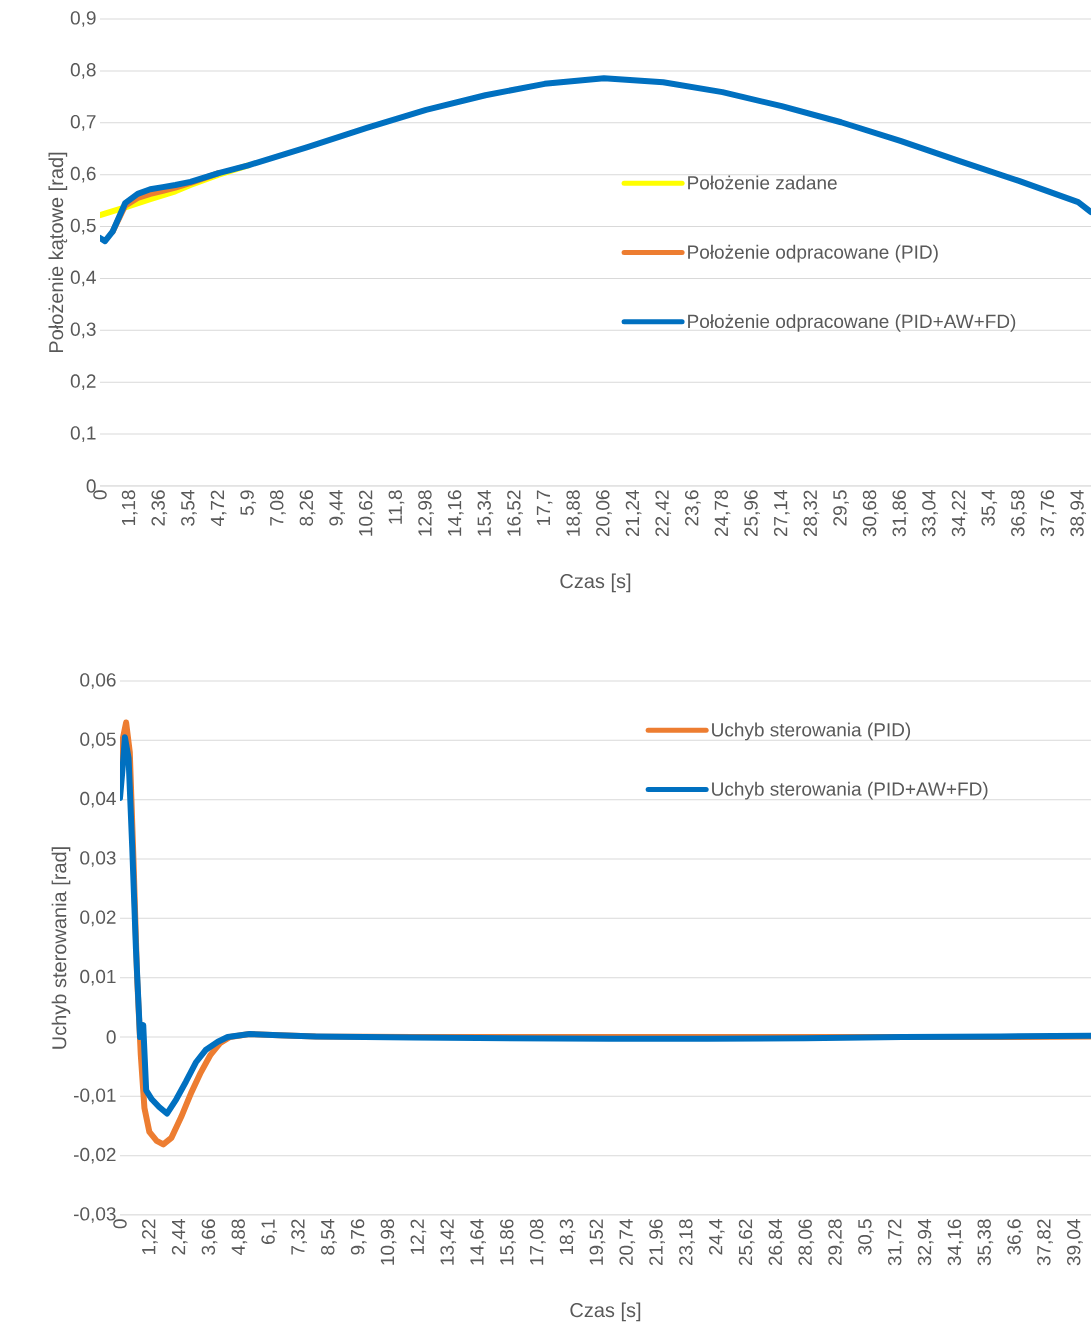 This screenshot has height=1324, width=1091. What do you see at coordinates (955, 1242) in the screenshot?
I see `x-tick-label: 34,16` at bounding box center [955, 1242].